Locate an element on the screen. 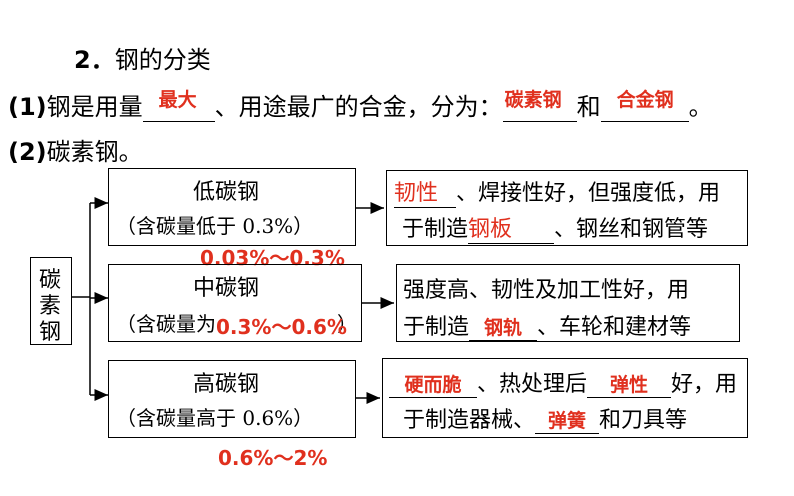  answer-rail: 钢轨 is located at coordinates (503, 328).